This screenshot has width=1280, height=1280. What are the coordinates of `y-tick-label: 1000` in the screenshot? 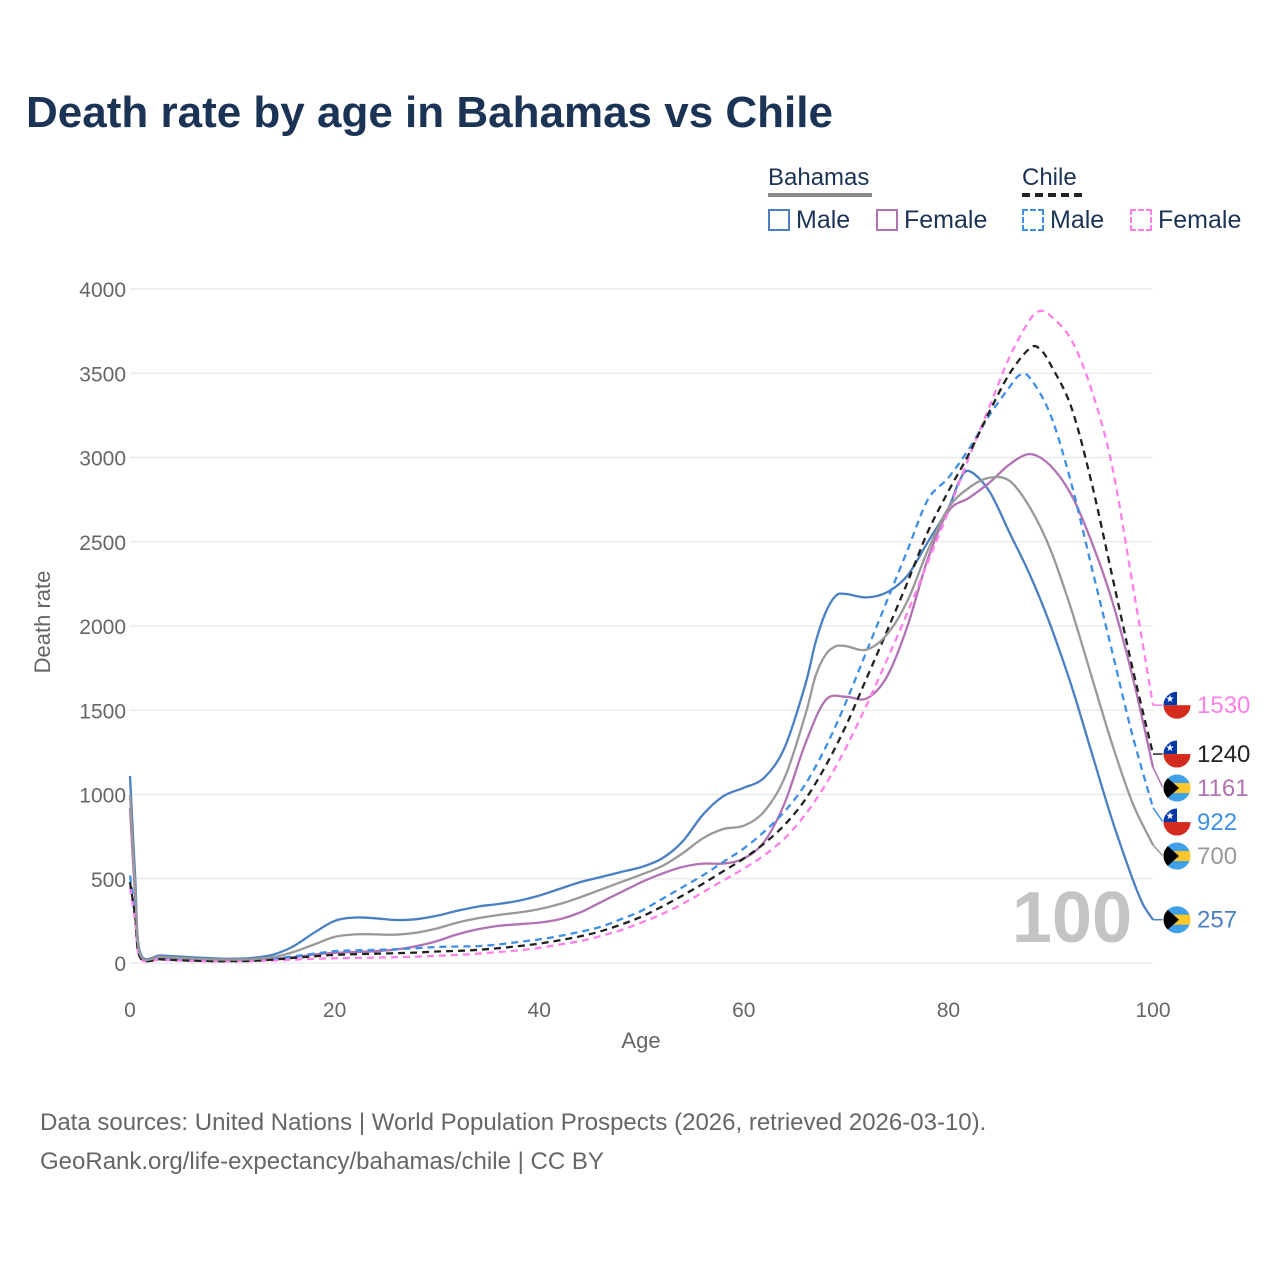 It's located at (102, 796).